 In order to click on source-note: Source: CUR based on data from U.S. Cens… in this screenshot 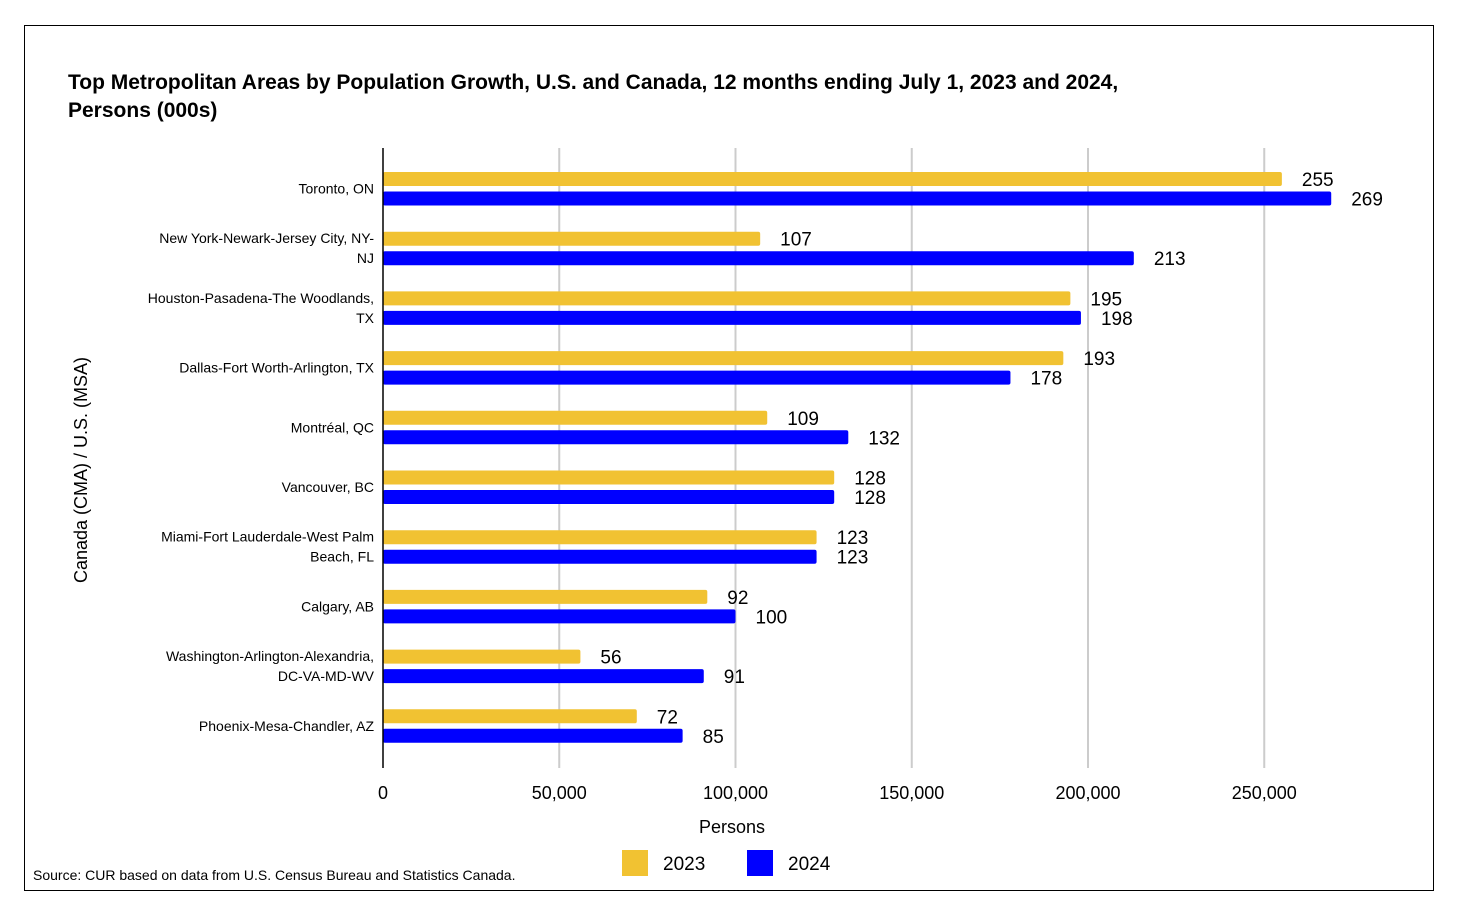, I will do `click(274, 875)`.